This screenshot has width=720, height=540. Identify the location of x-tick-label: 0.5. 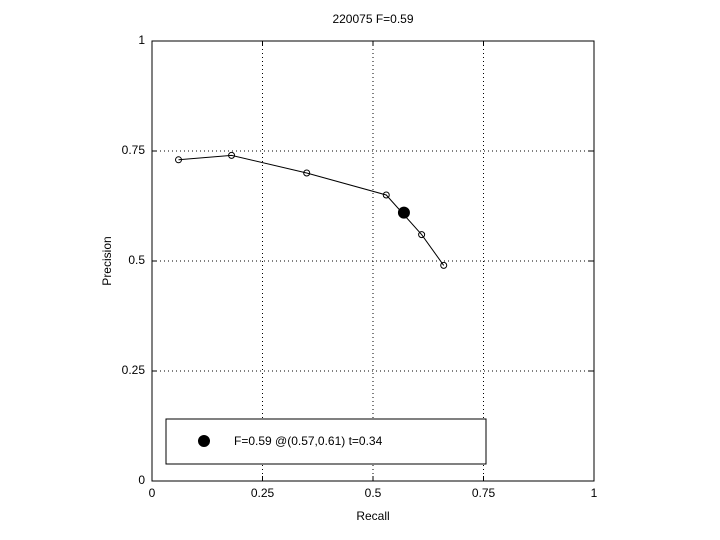
(373, 493).